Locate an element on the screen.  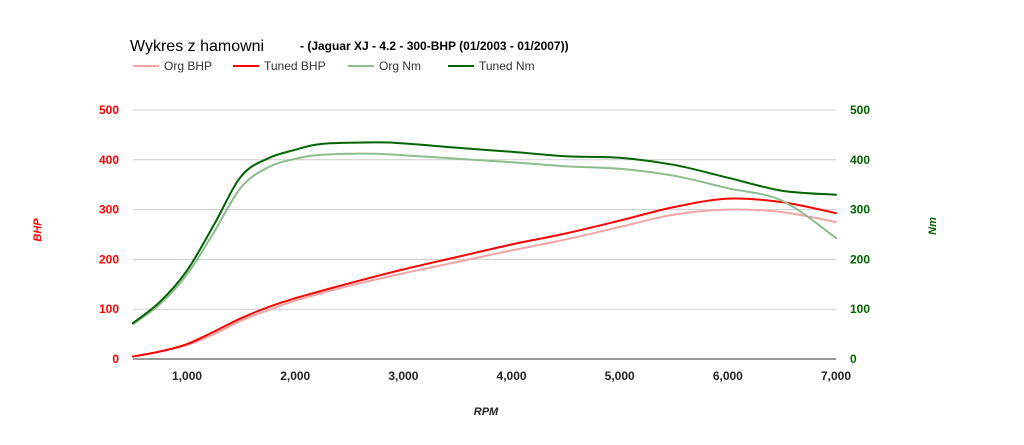
x-tick-label: 1,000 is located at coordinates (187, 376).